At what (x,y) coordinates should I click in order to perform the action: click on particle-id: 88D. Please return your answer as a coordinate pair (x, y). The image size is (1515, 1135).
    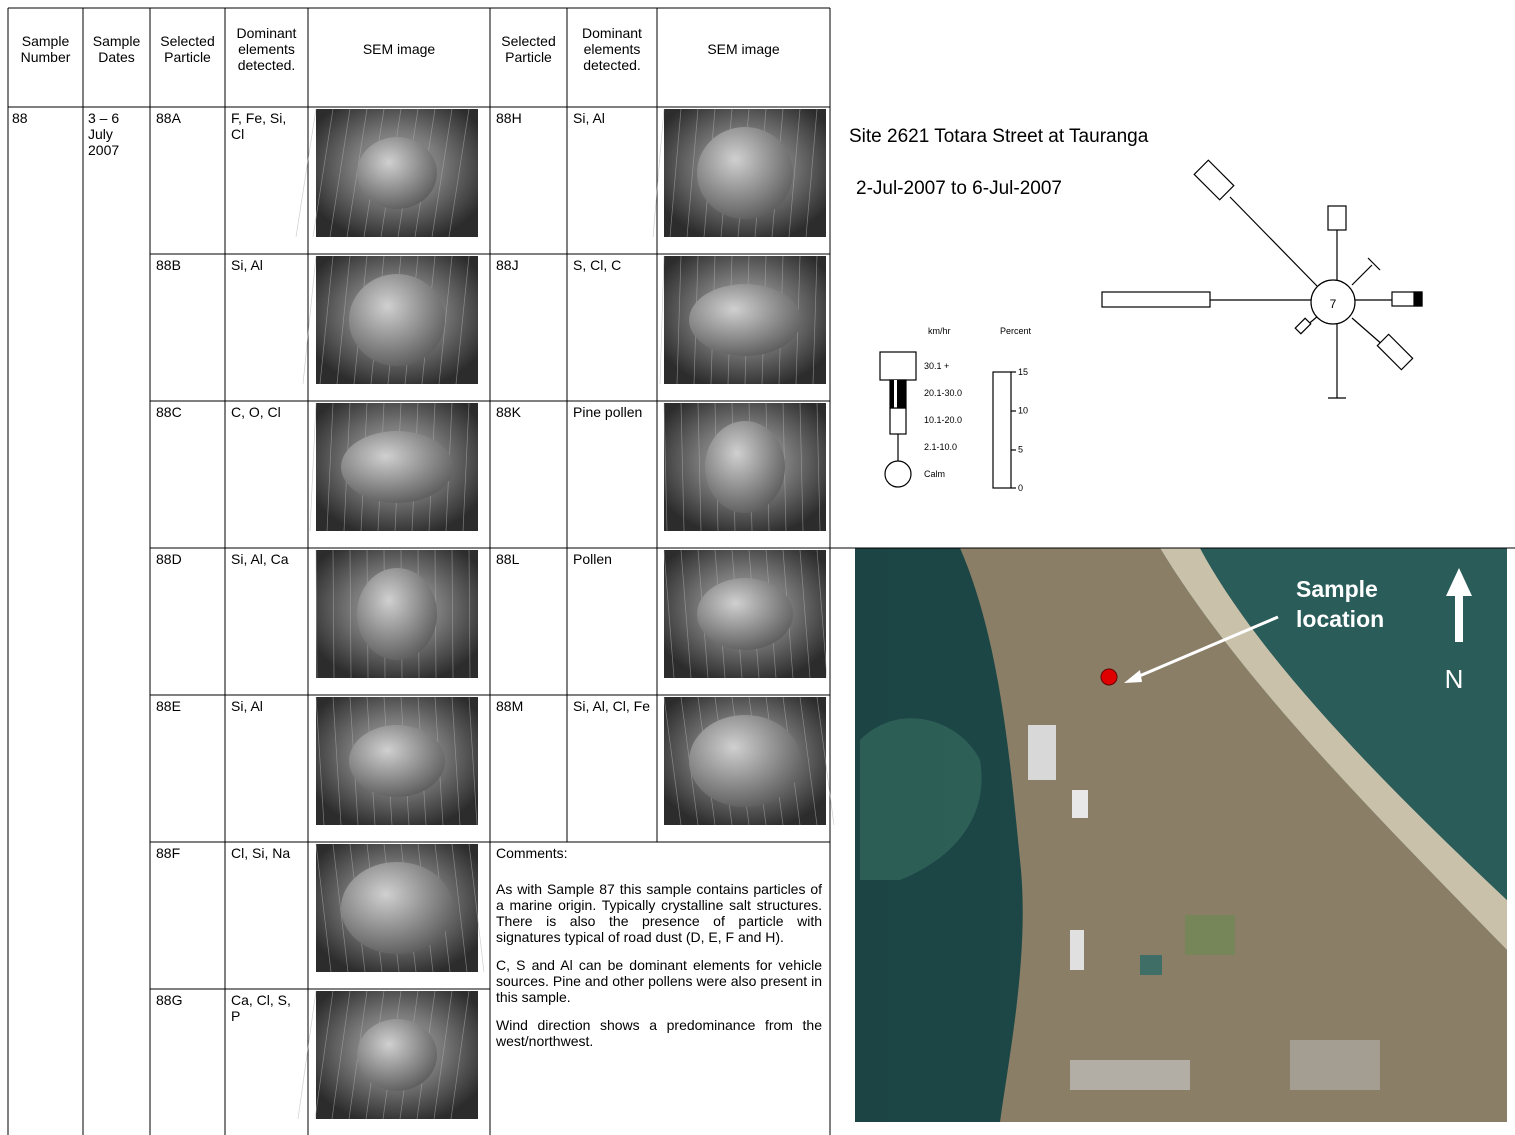
    Looking at the image, I should click on (169, 559).